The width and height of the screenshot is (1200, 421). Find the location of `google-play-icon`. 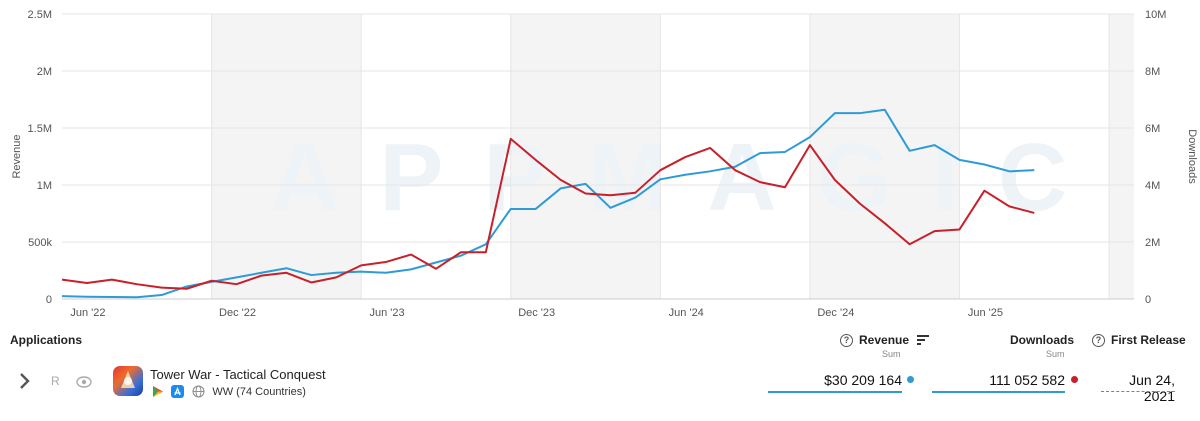

google-play-icon is located at coordinates (157, 391).